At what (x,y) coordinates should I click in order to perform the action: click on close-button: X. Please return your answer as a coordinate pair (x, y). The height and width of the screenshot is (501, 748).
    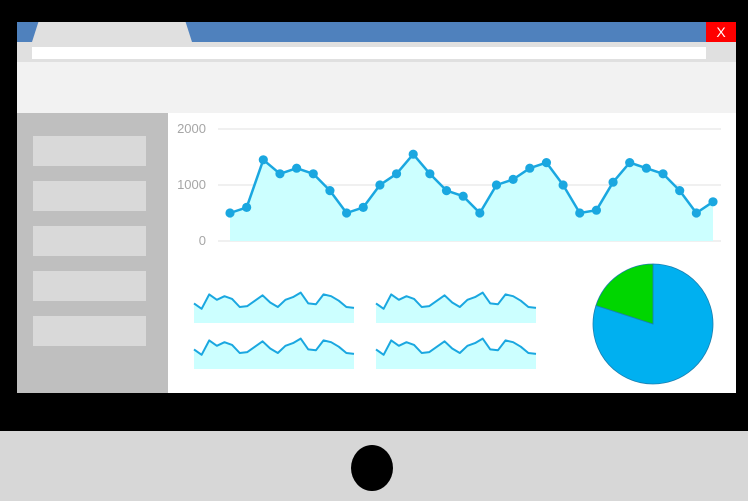
    Looking at the image, I should click on (721, 32).